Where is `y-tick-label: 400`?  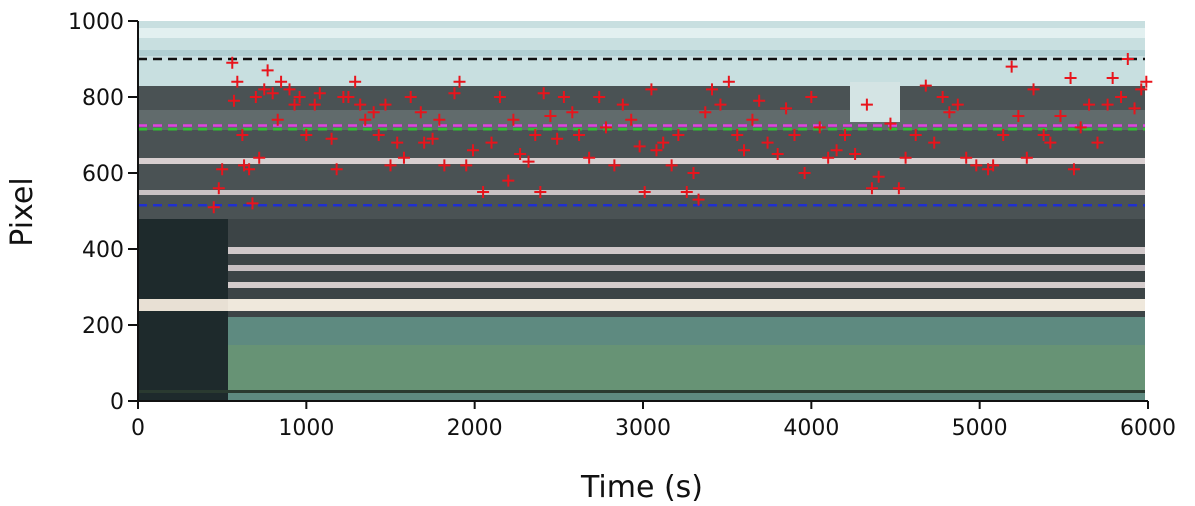 y-tick-label: 400 is located at coordinates (103, 250).